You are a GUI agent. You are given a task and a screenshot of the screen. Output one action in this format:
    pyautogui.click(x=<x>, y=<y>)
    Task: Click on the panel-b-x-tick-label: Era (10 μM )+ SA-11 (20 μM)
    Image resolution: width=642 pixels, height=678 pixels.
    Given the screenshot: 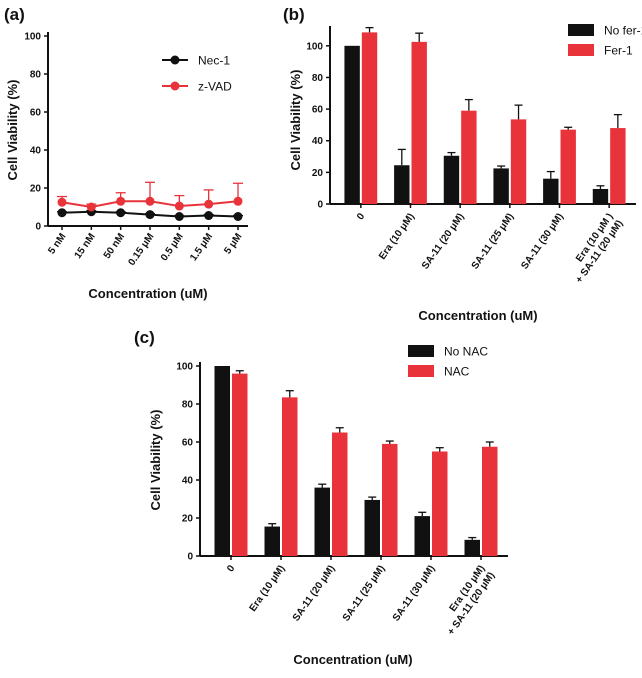 What is the action you would take?
    pyautogui.click(x=594, y=248)
    